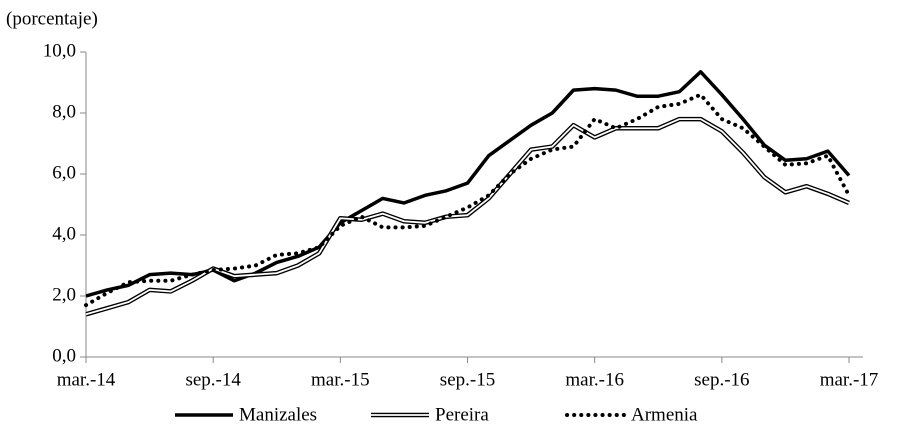 Image resolution: width=904 pixels, height=436 pixels. Describe the element at coordinates (86, 379) in the screenshot. I see `x-tick-label: mar.-14` at that location.